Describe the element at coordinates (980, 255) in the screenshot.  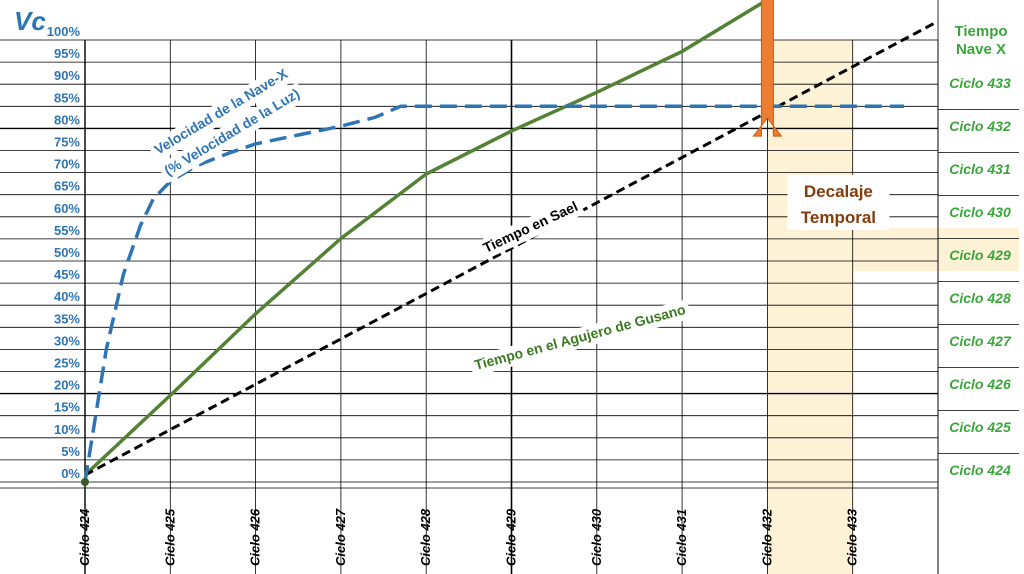
I see `right-tick-label: Ciclo 429` at that location.